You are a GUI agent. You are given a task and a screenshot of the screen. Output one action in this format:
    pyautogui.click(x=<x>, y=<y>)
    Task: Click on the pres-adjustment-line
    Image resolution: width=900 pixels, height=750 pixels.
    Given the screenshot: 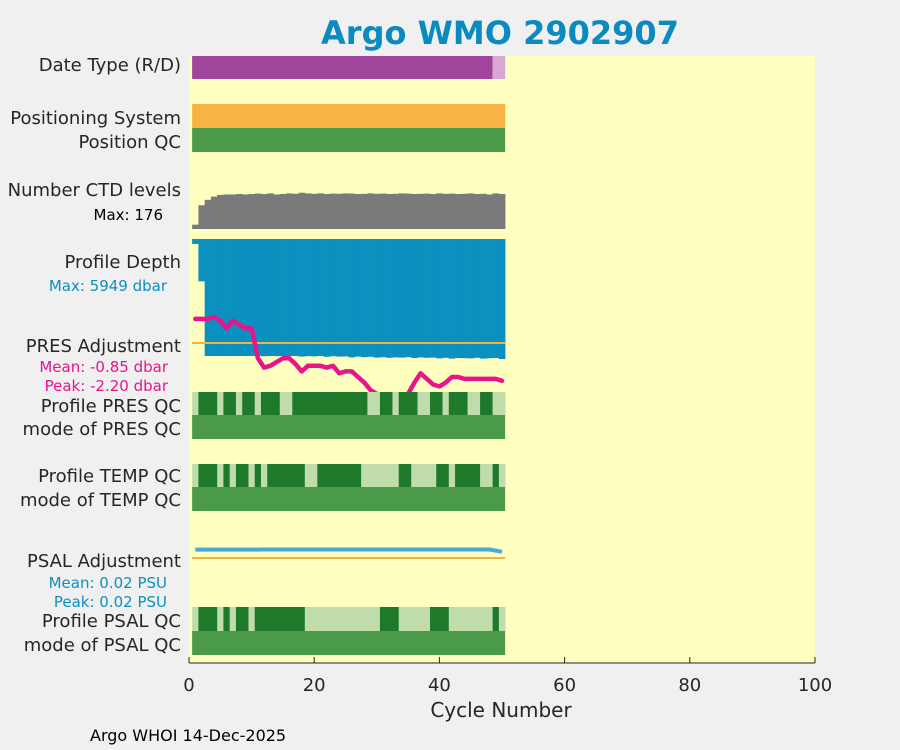 What is the action you would take?
    pyautogui.click(x=349, y=358)
    